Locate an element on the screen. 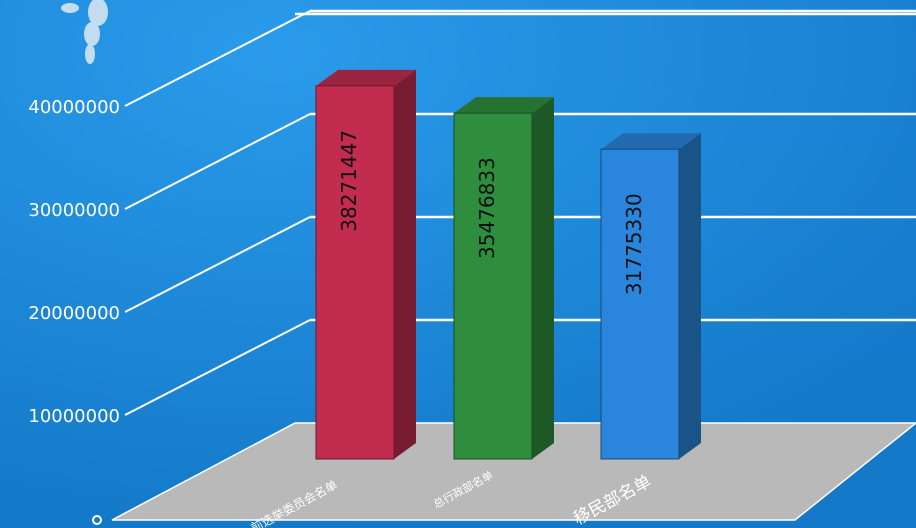 Image resolution: width=916 pixels, height=528 pixels. y-tick-label: 30000000 is located at coordinates (74, 210).